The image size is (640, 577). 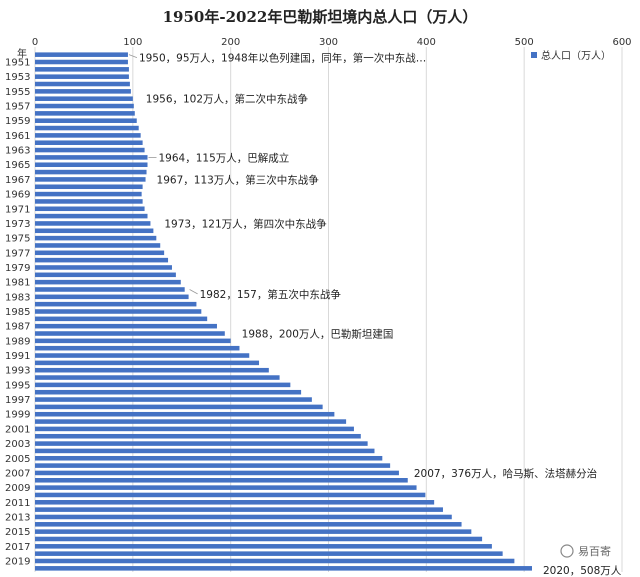 What do you see at coordinates (224, 157) in the screenshot?
I see `annotation-label: 1964，115万人，巴解成立` at bounding box center [224, 157].